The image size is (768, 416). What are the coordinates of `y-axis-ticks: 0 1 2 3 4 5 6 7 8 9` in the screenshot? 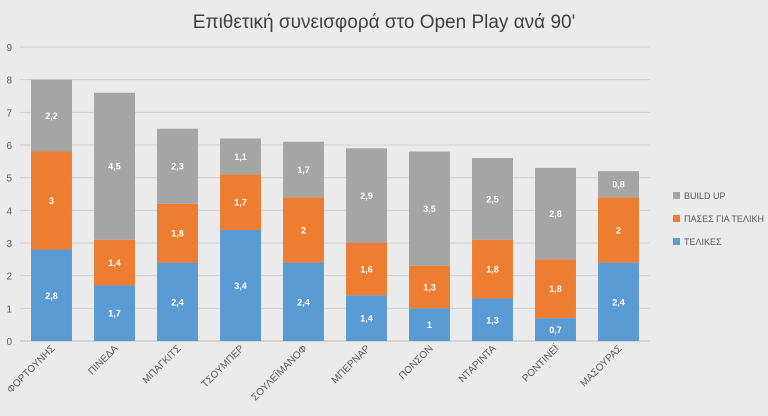 It's located at (9, 195).